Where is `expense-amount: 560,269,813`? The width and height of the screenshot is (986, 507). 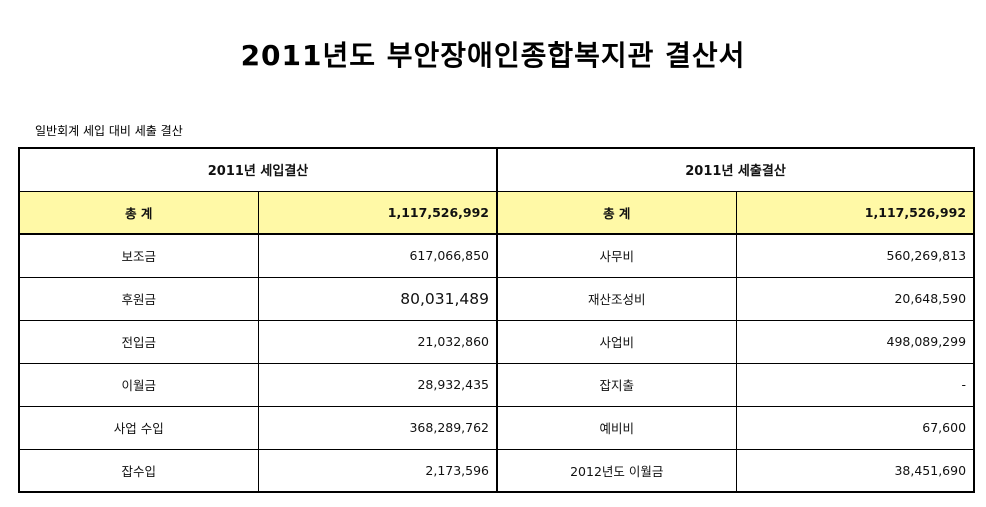 expense-amount: 560,269,813 is located at coordinates (855, 255).